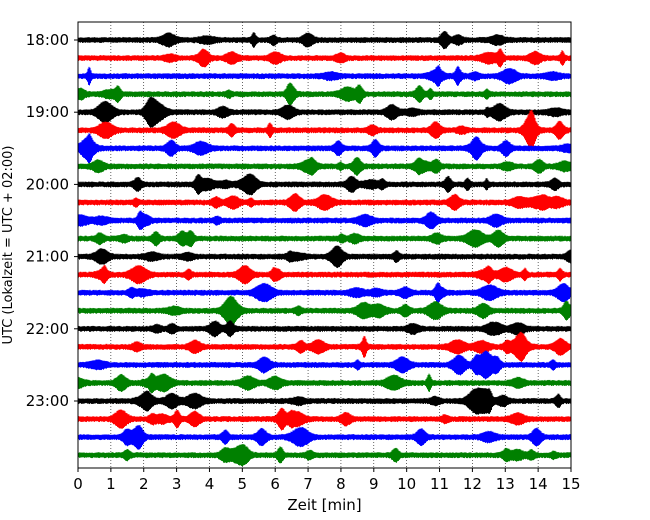 This screenshot has height=520, width=650. I want to click on x-tick-label: 13, so click(505, 484).